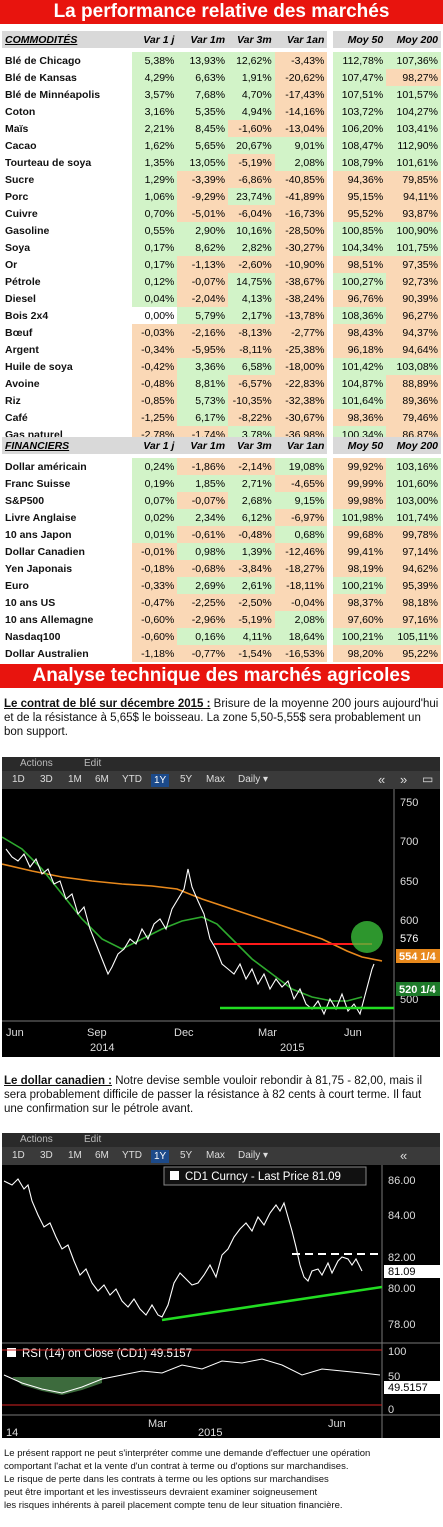 The image size is (443, 1527). What do you see at coordinates (301, 636) in the screenshot?
I see `value-cell: 18,64%` at bounding box center [301, 636].